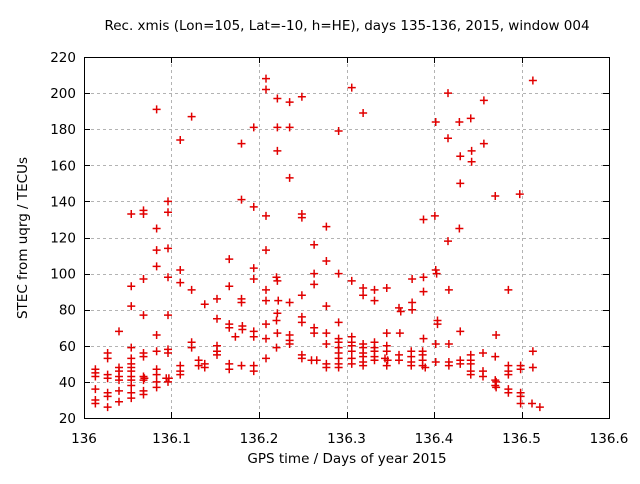  I want to click on y-tick-label: 100, so click(63, 275).